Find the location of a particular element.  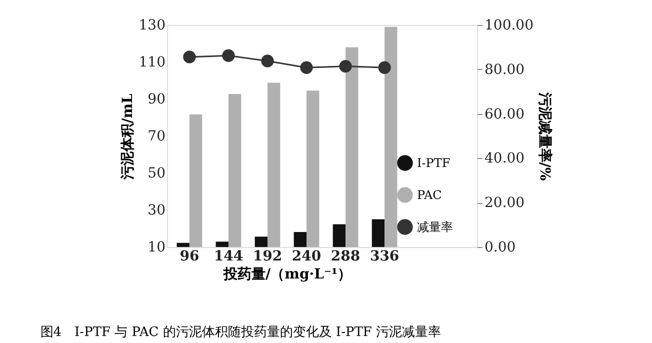

x-tick-label: 336 is located at coordinates (385, 256).